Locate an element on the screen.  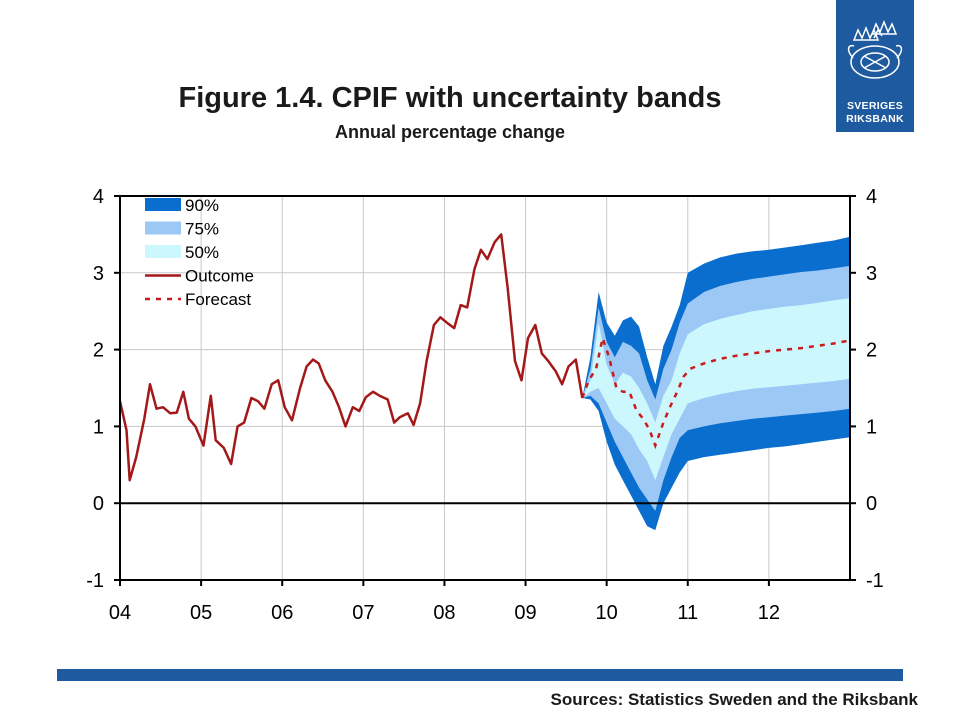
y-tick-label-left: 1 is located at coordinates (98, 427).